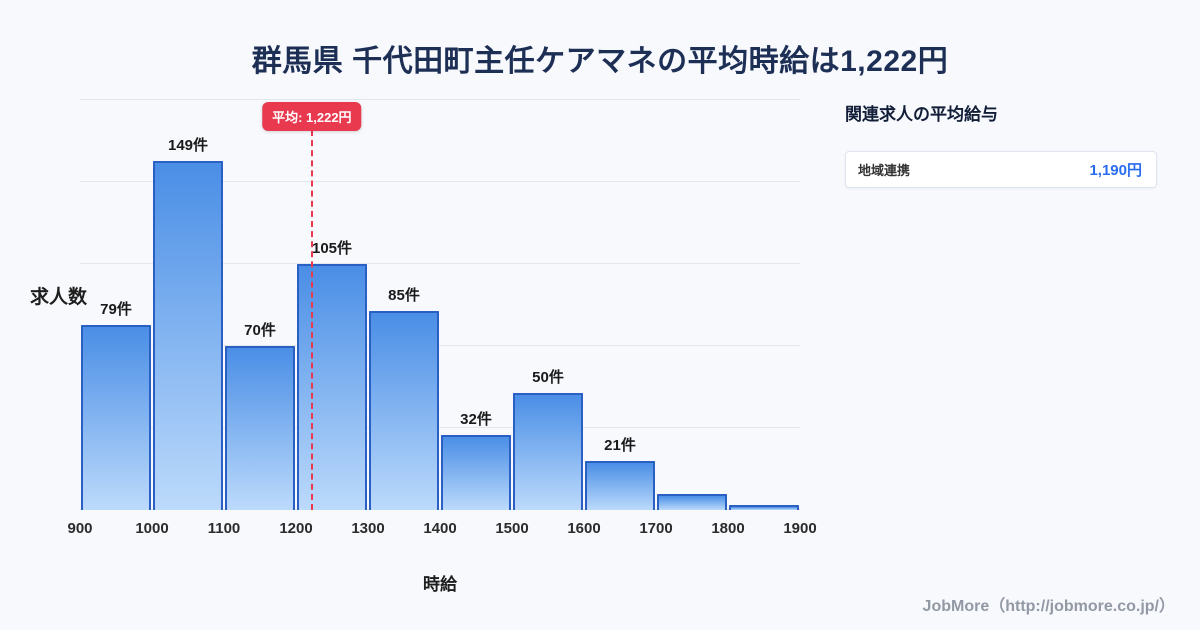 Image resolution: width=1200 pixels, height=630 pixels. What do you see at coordinates (1001, 144) in the screenshot?
I see `related-salary-panel: 関連求人の平均給与 地域連携 1,190円` at bounding box center [1001, 144].